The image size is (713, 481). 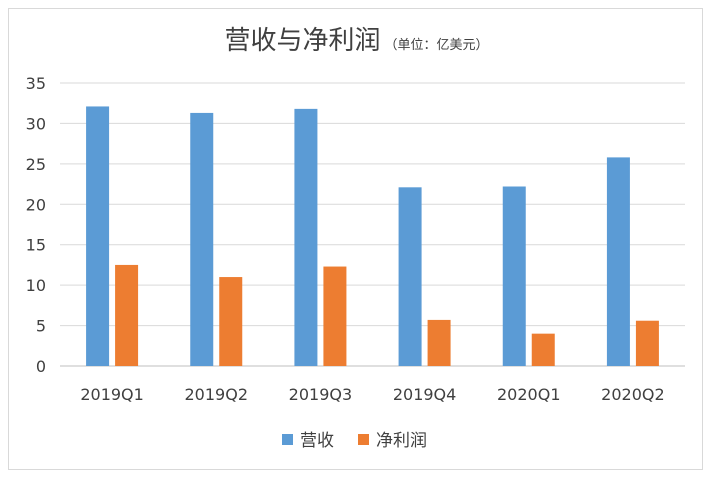 What do you see at coordinates (217, 394) in the screenshot?
I see `x-tick-label: 2019Q2` at bounding box center [217, 394].